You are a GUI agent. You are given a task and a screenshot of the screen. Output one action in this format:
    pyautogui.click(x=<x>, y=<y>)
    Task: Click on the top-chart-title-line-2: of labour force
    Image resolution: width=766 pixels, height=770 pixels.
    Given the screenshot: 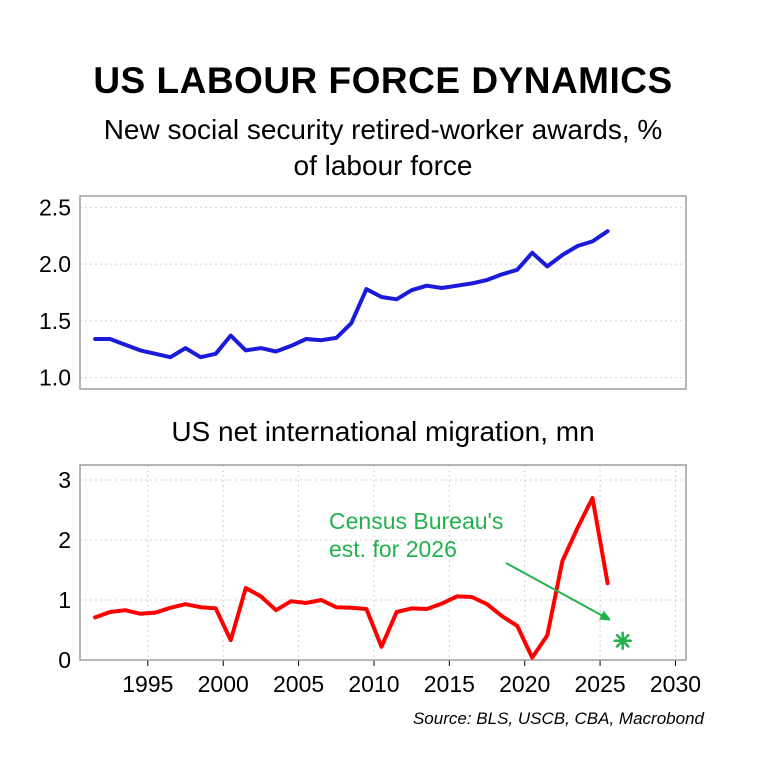 What is the action you would take?
    pyautogui.click(x=383, y=165)
    